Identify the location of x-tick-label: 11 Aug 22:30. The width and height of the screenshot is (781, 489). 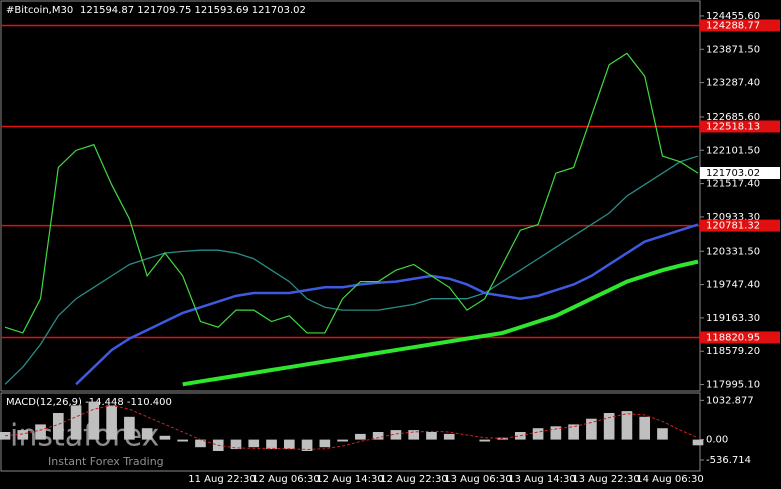
(221, 479).